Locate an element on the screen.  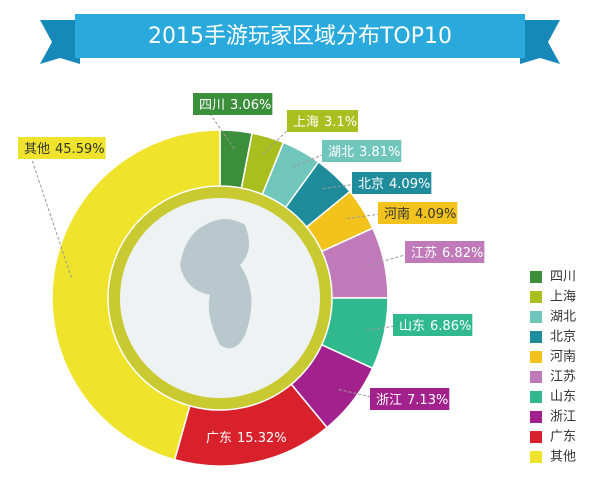
label-text: 湖北 3.81% is located at coordinates (364, 152).